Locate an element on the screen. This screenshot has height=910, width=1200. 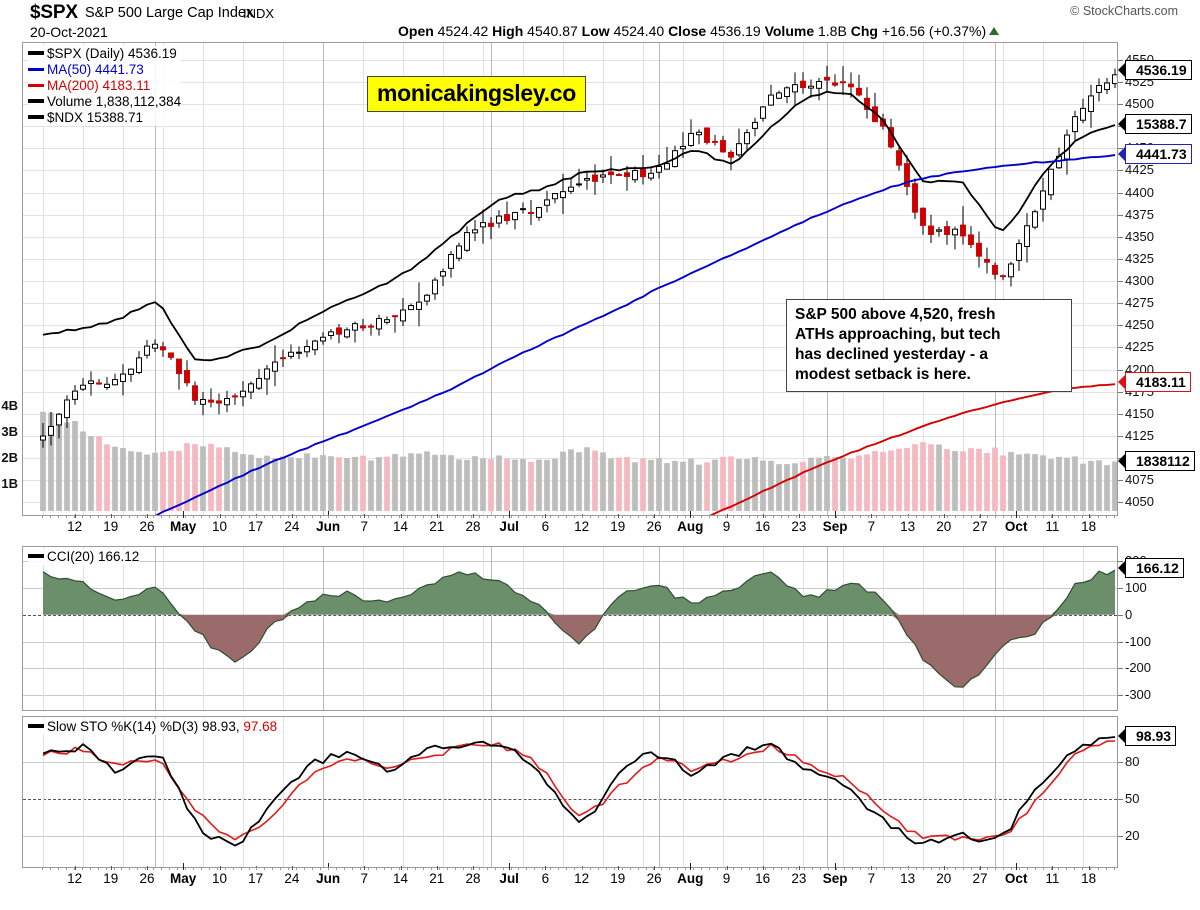
sto-value-label: 98.93 is located at coordinates (1147, 736).